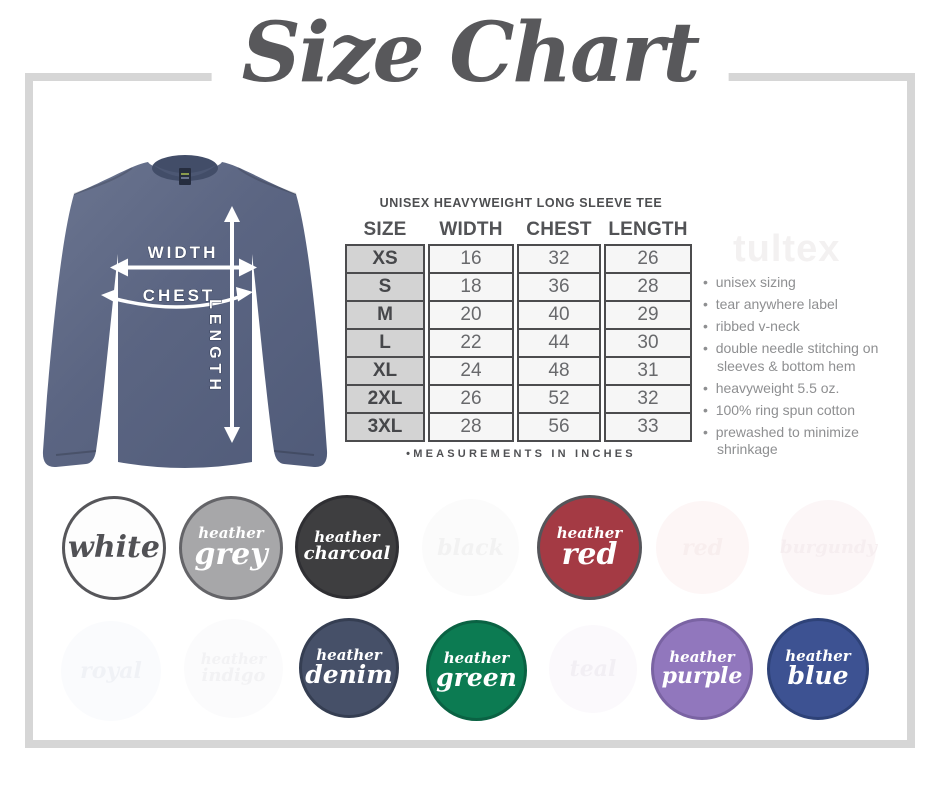 This screenshot has width=940, height=788. I want to click on width-cell: 22, so click(471, 343).